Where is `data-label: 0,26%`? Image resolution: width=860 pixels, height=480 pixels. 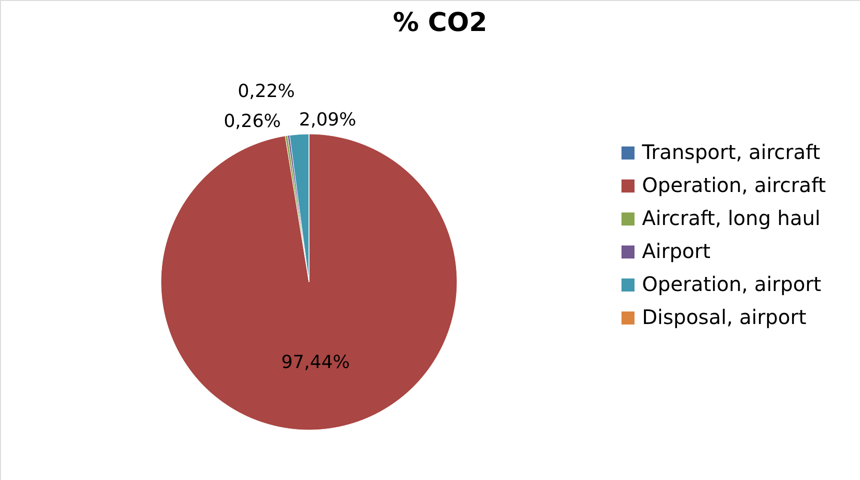 data-label: 0,26% is located at coordinates (252, 121).